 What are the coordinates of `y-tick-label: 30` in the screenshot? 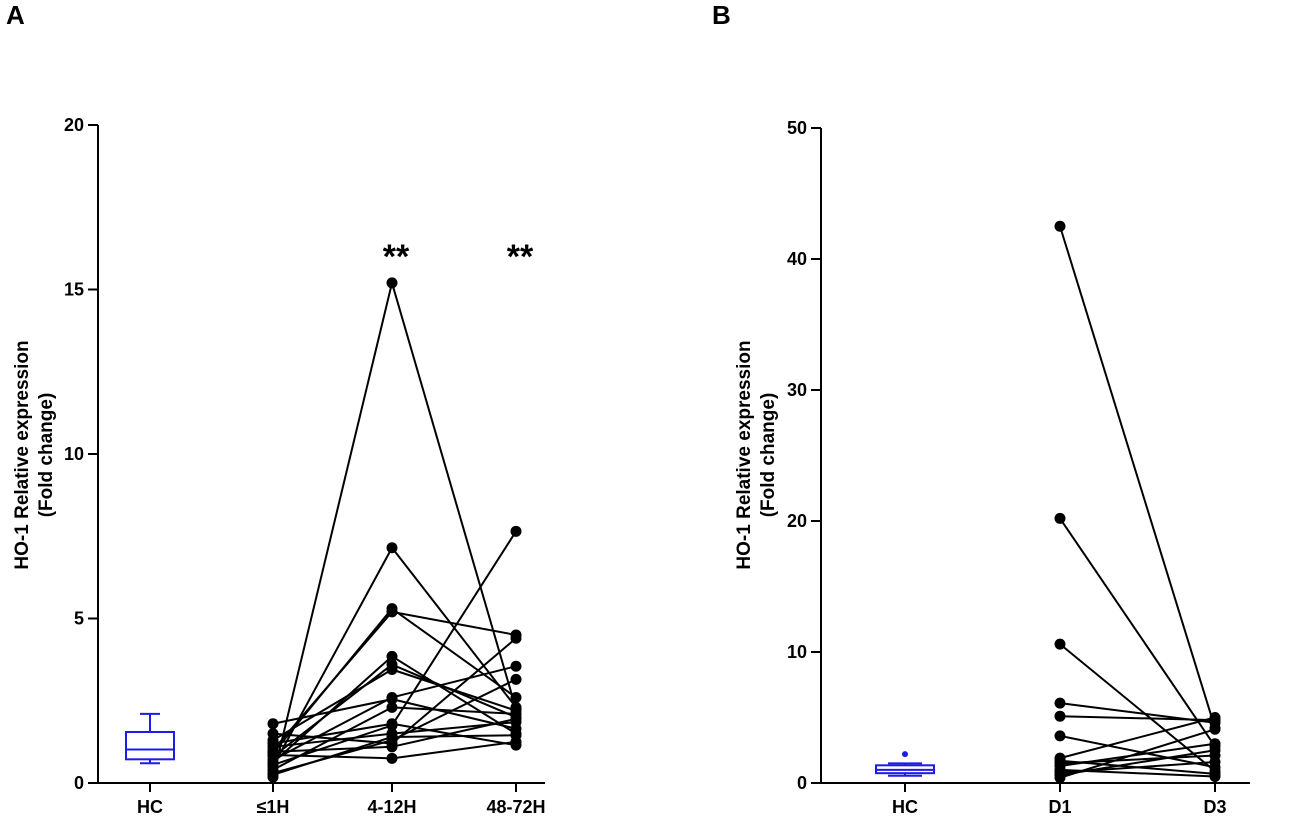 It's located at (797, 390).